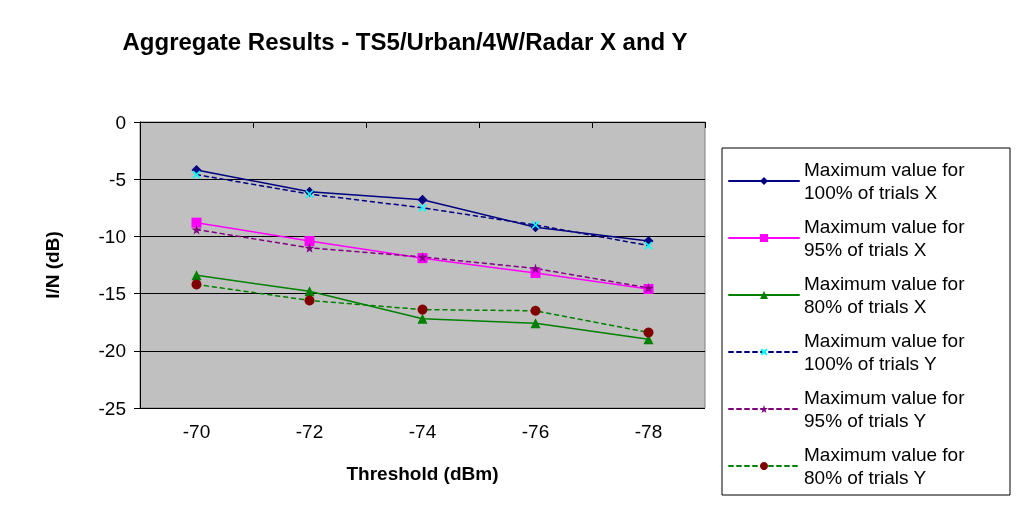 The image size is (1016, 529). I want to click on legend-label: Maximum value for 100% of trials Y, so click(887, 352).